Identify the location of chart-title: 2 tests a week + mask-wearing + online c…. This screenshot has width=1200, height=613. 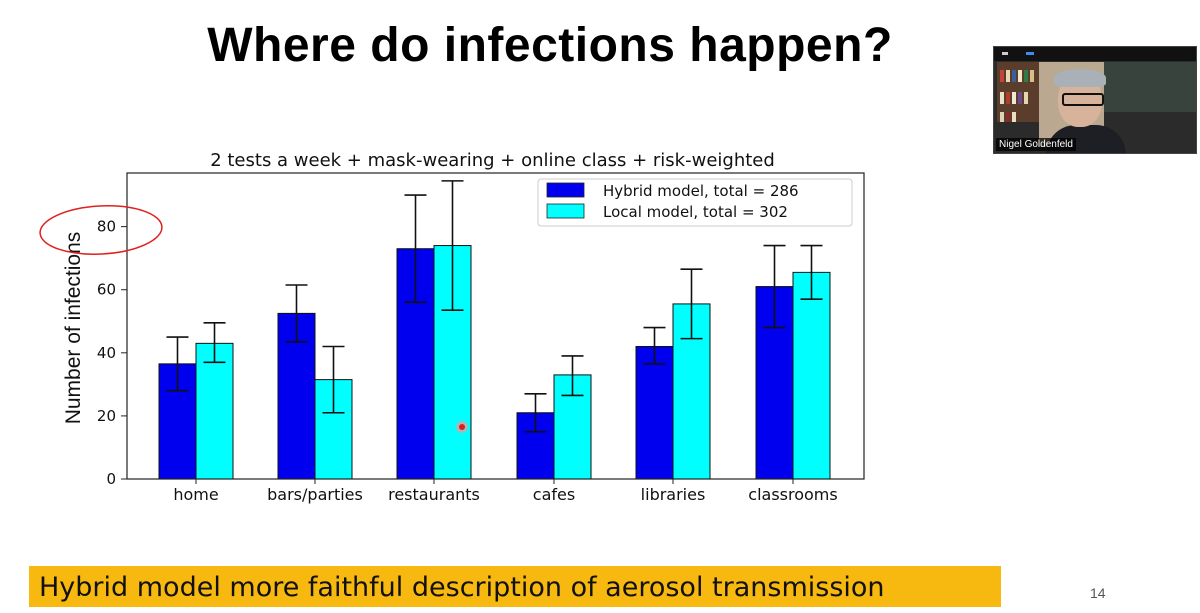
(492, 160).